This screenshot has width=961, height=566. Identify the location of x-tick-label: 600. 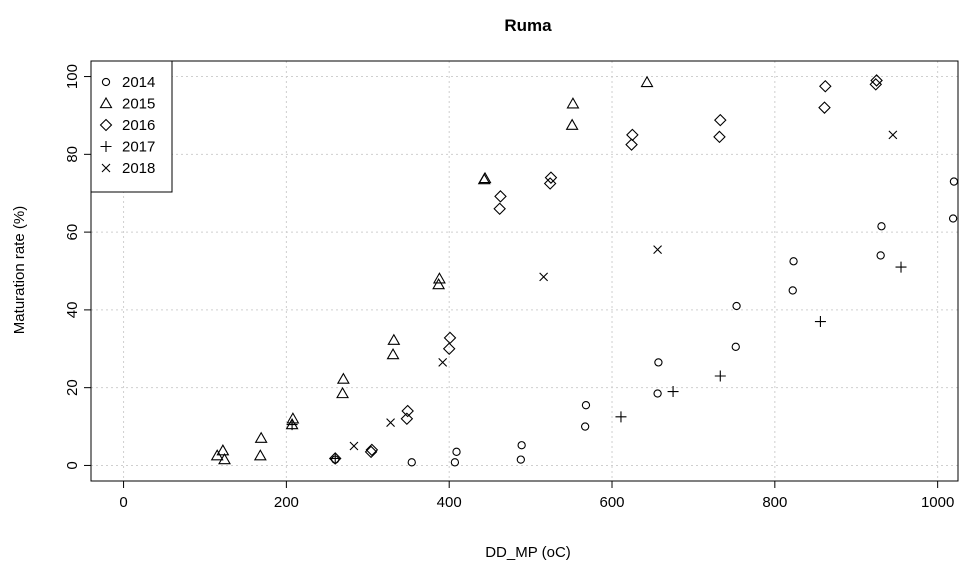
(611, 502).